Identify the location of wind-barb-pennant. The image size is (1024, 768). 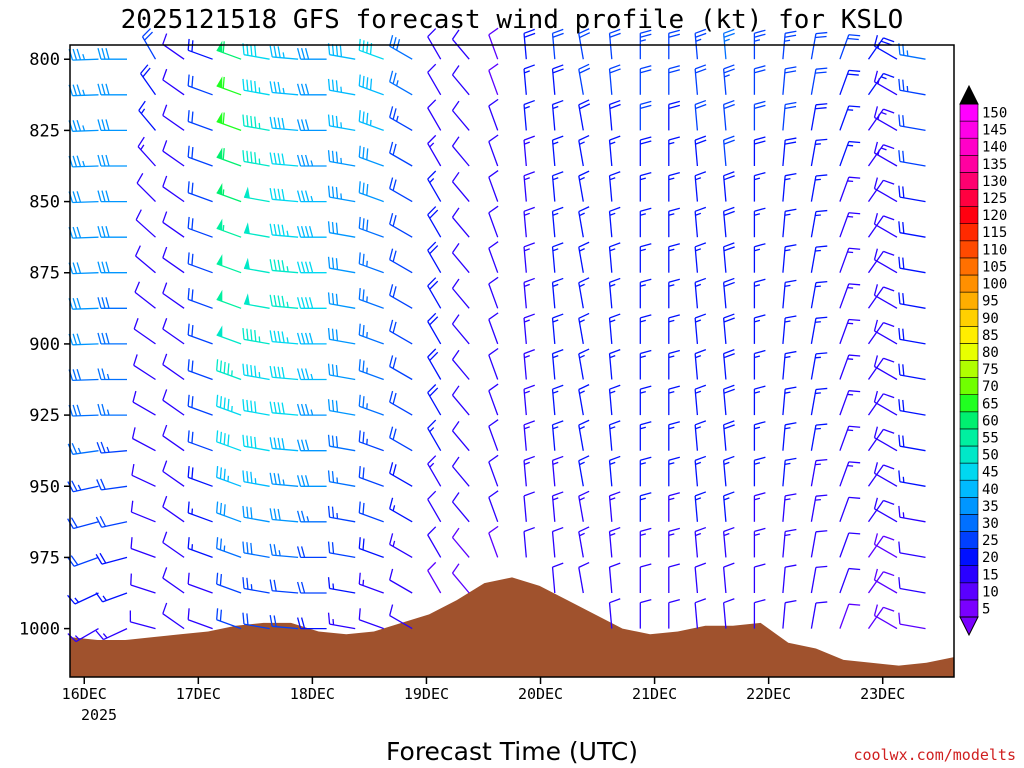
(219, 260).